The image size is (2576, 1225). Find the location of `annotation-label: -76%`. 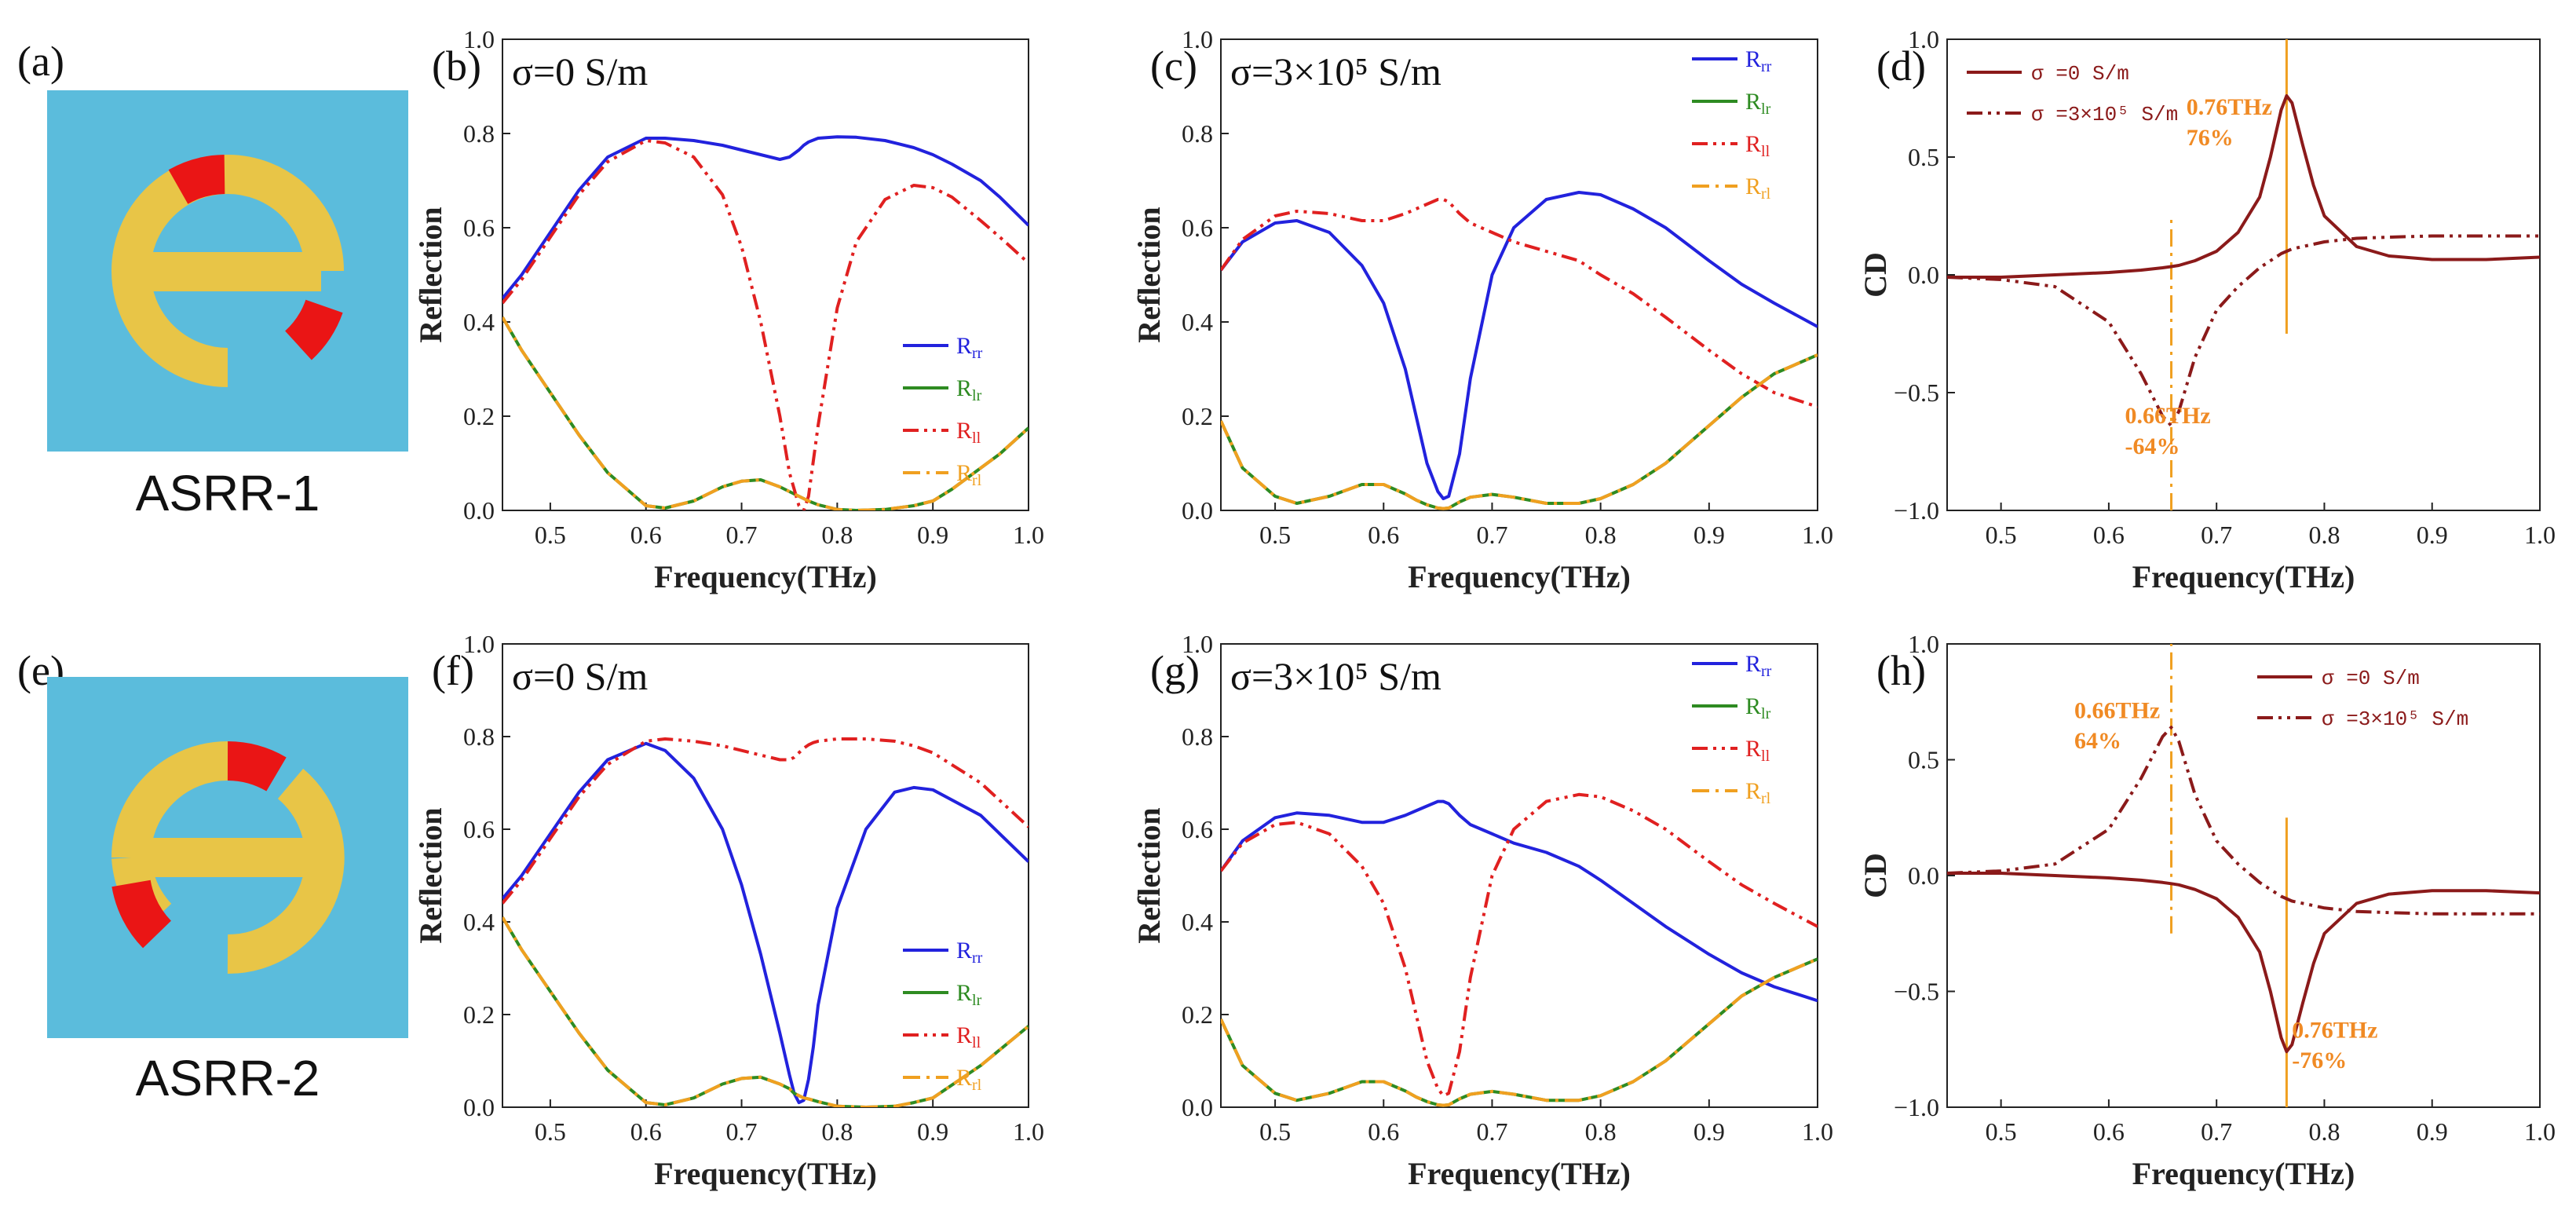

annotation-label: -76% is located at coordinates (2319, 1060).